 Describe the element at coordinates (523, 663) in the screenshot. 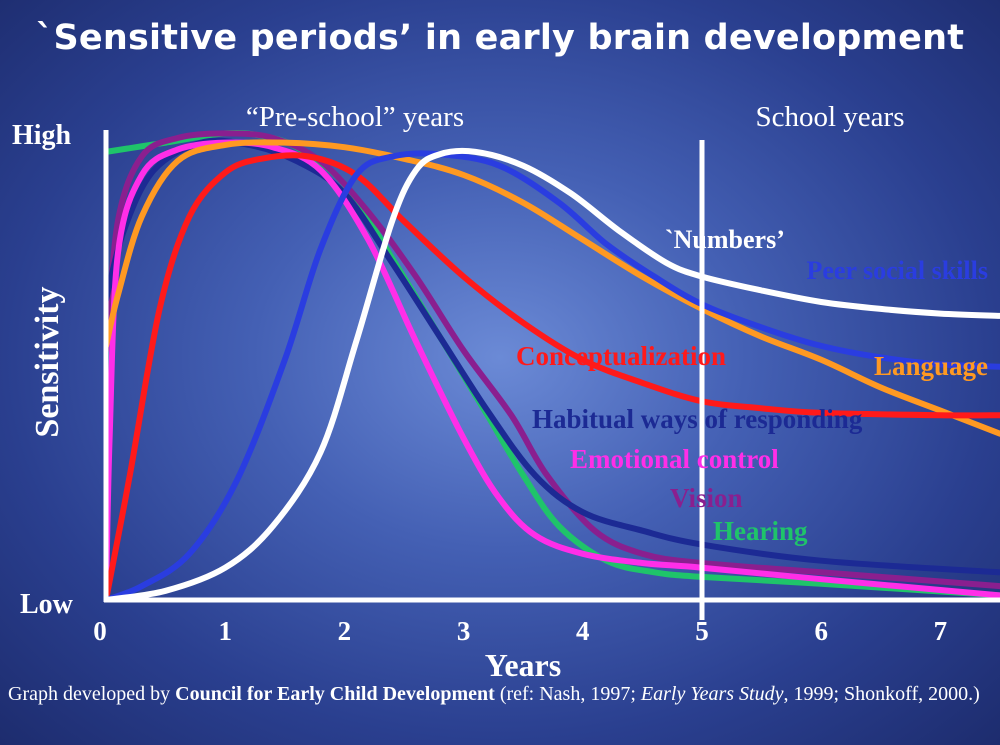

I see `x-axis-title: Years` at that location.